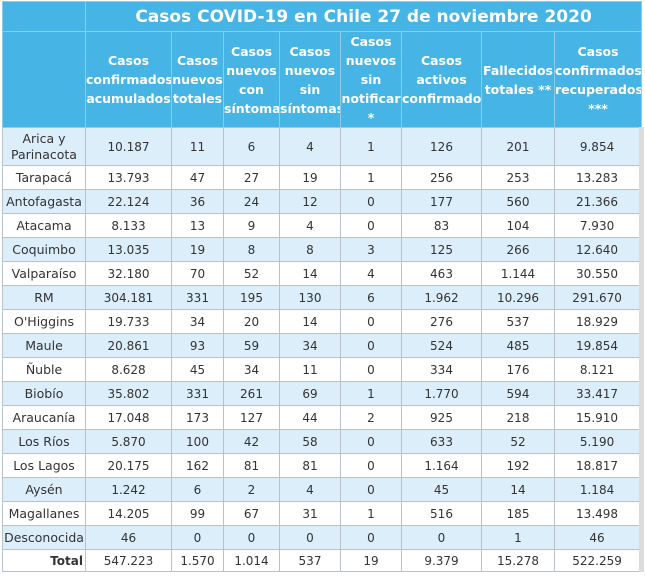 The image size is (645, 576). I want to click on data-cell: 126, so click(441, 146).